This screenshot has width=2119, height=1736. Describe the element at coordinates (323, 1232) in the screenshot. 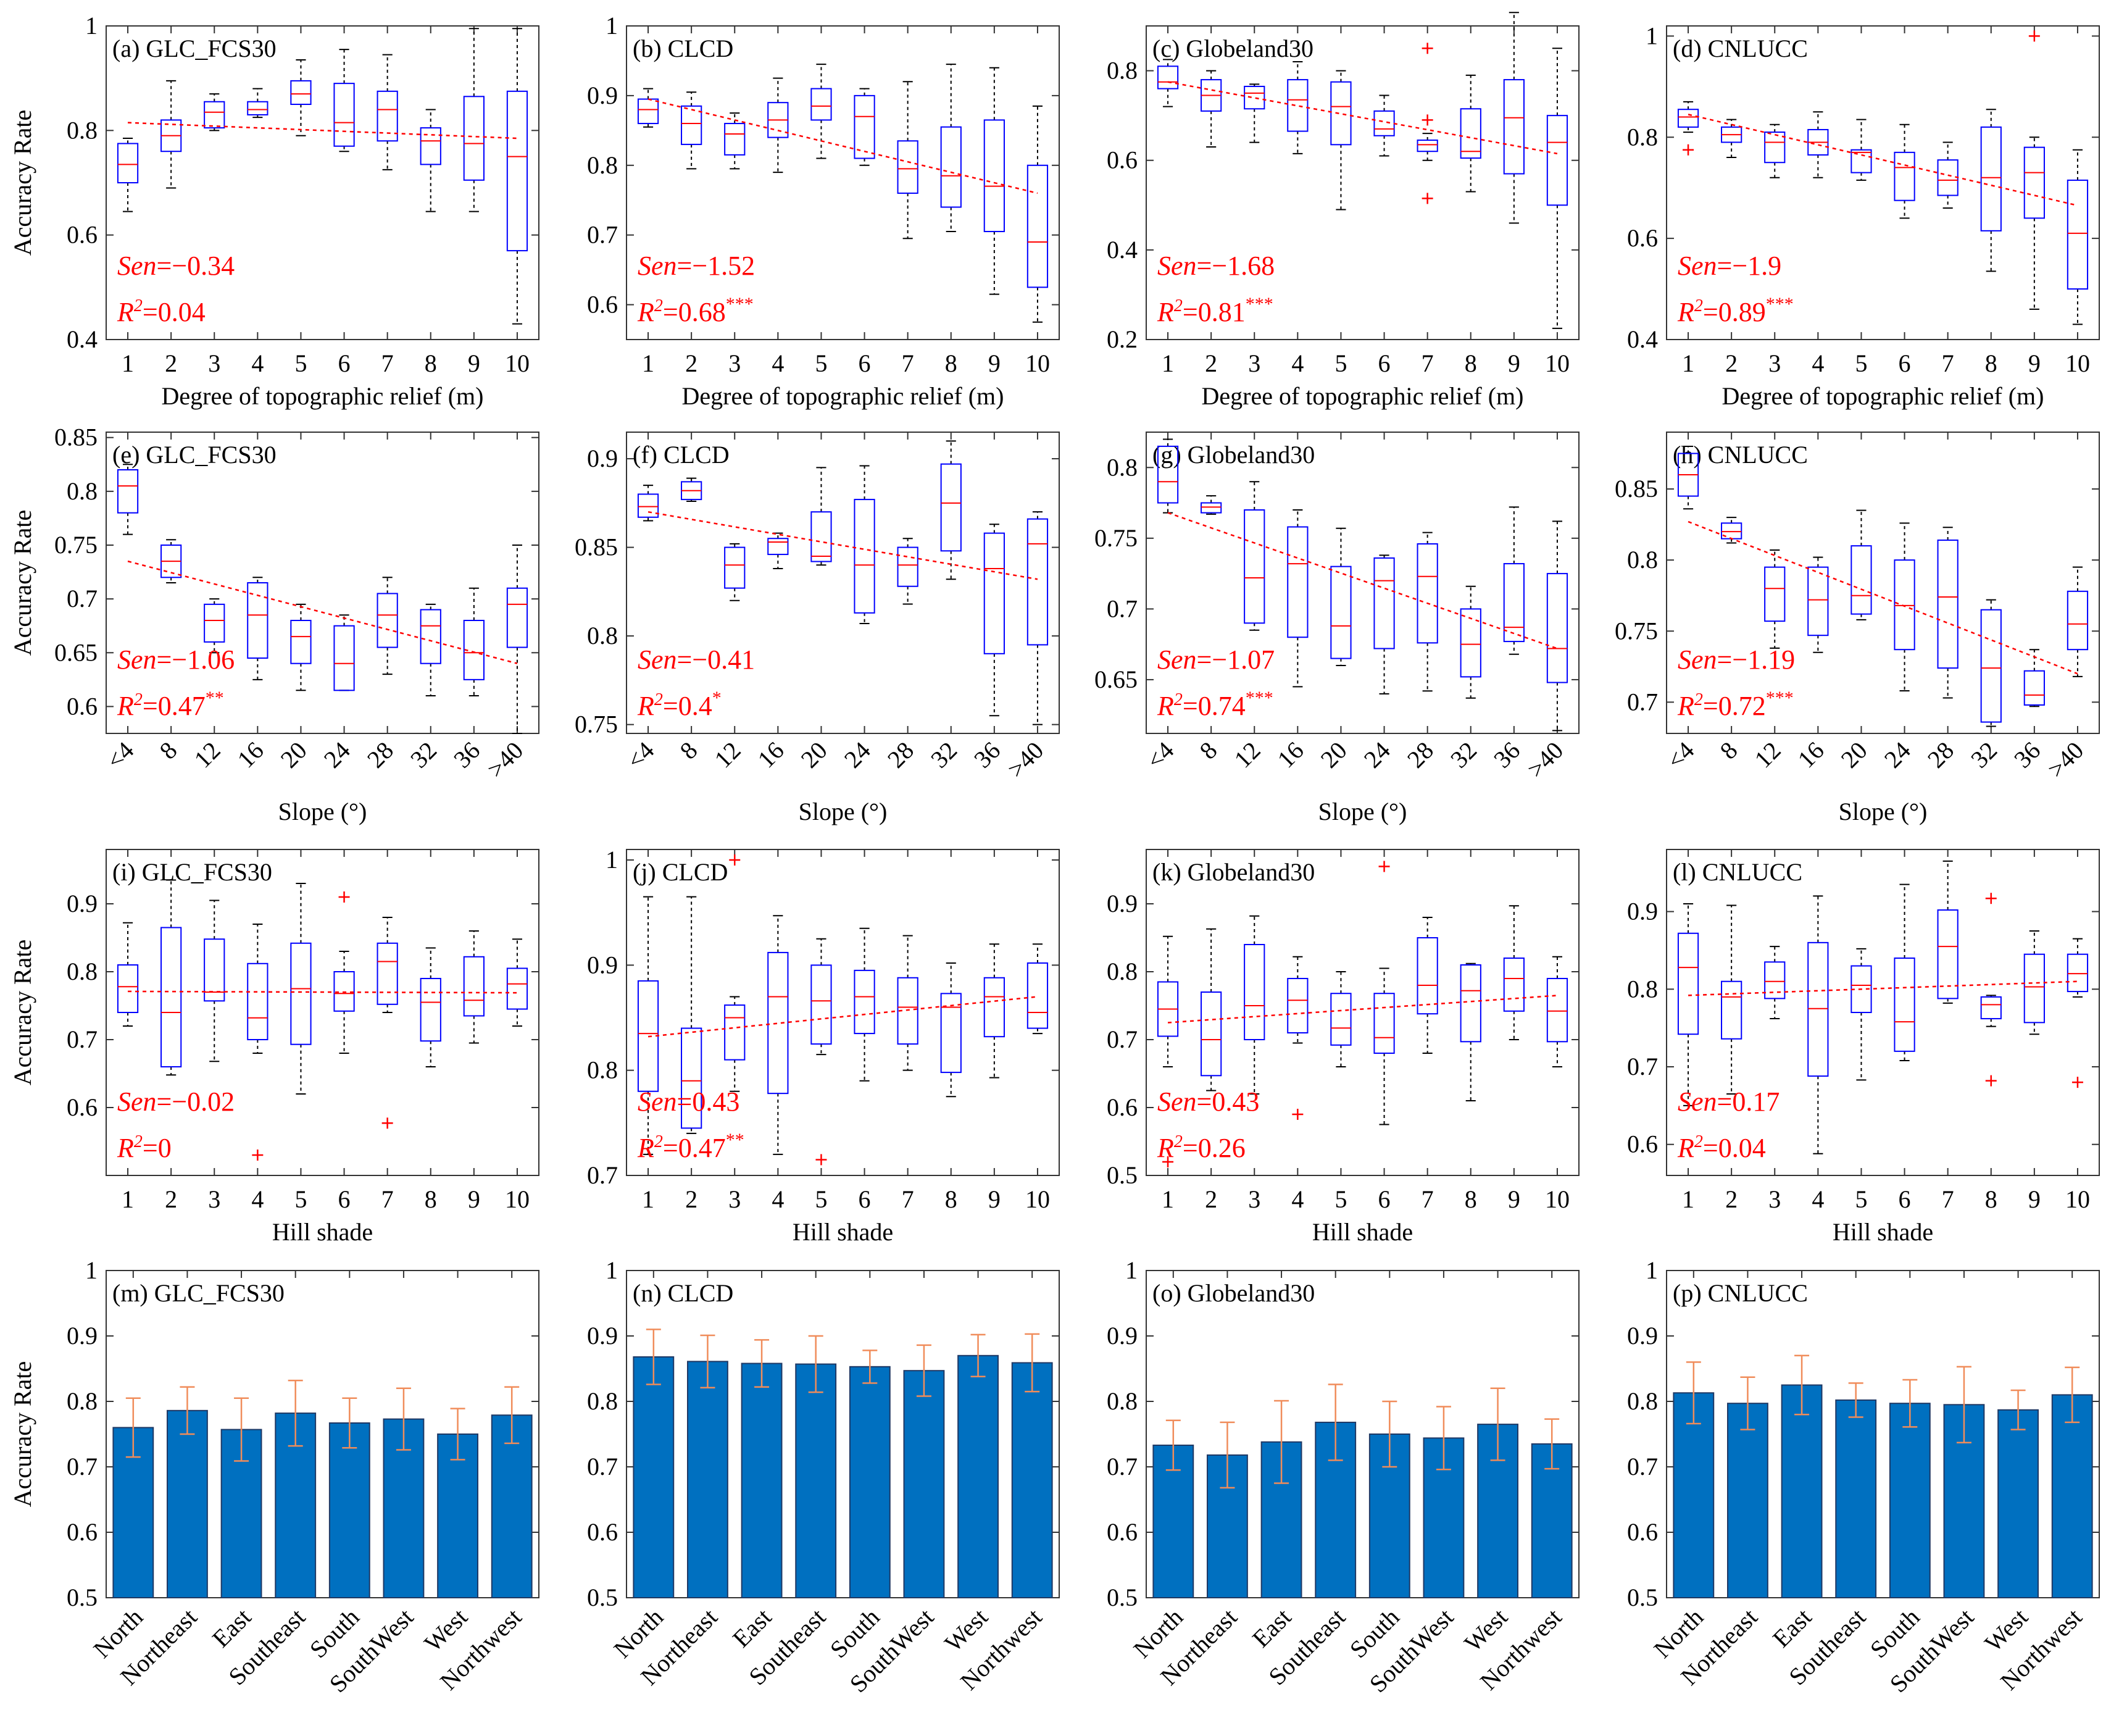

I see `x-axis-label: Hill shade` at that location.